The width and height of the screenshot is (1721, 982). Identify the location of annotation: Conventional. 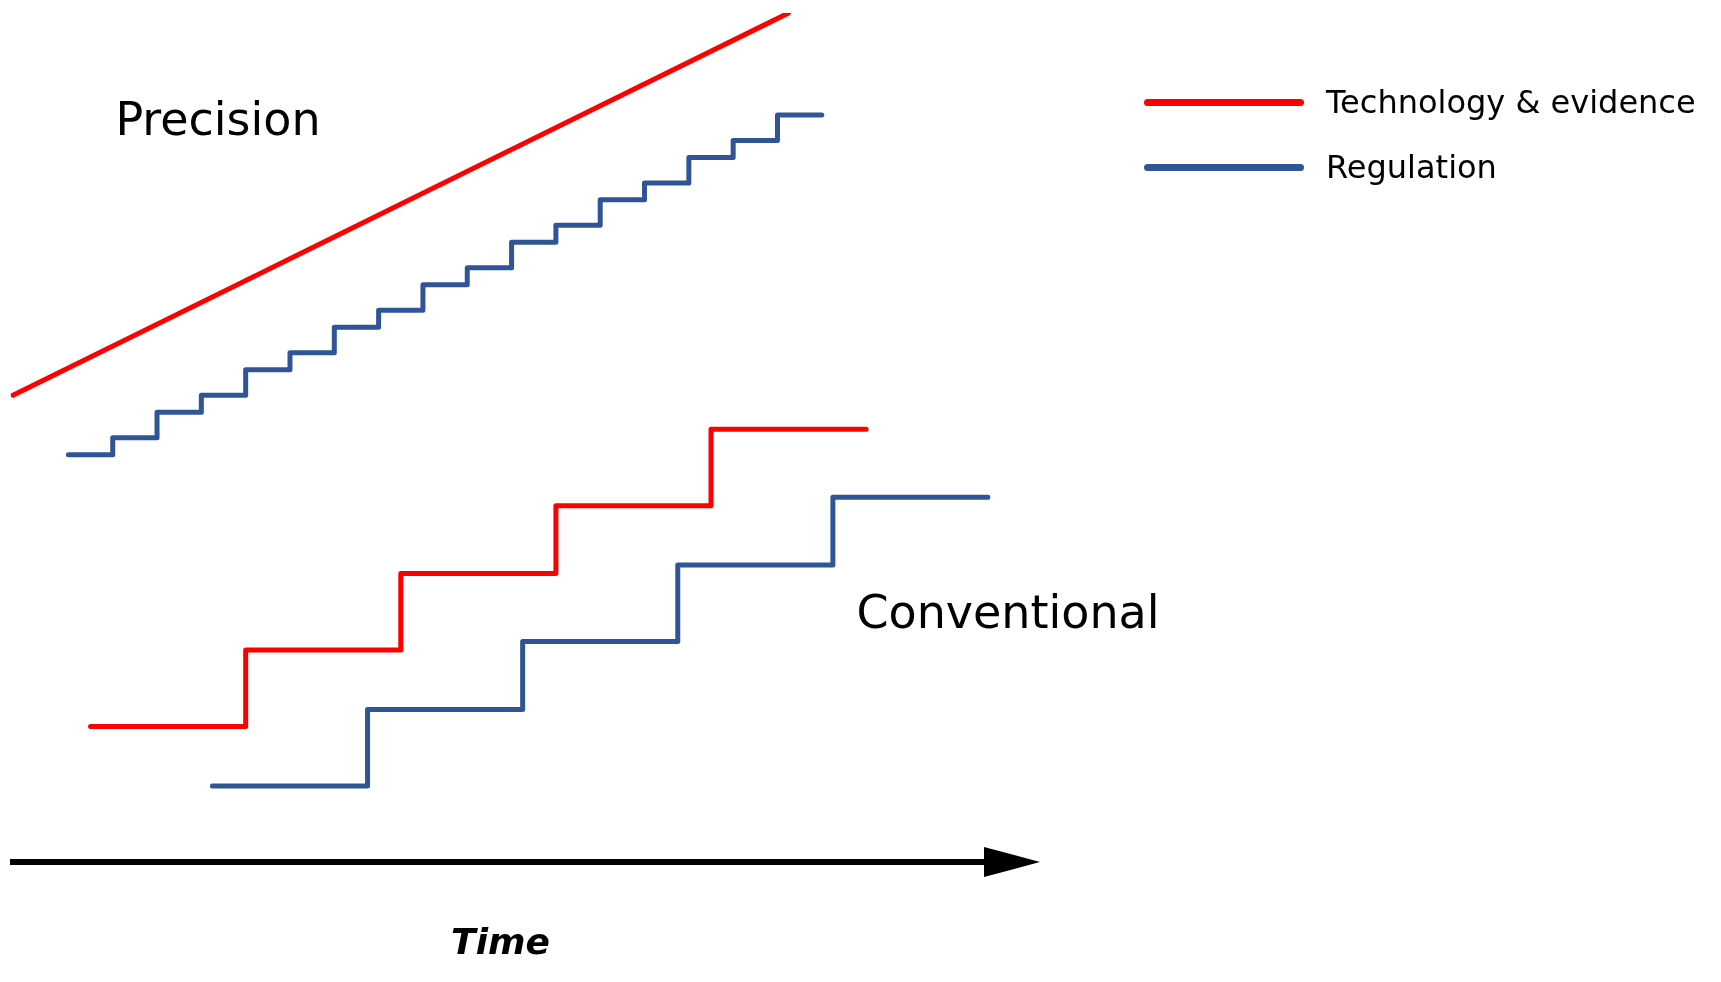
(1008, 612).